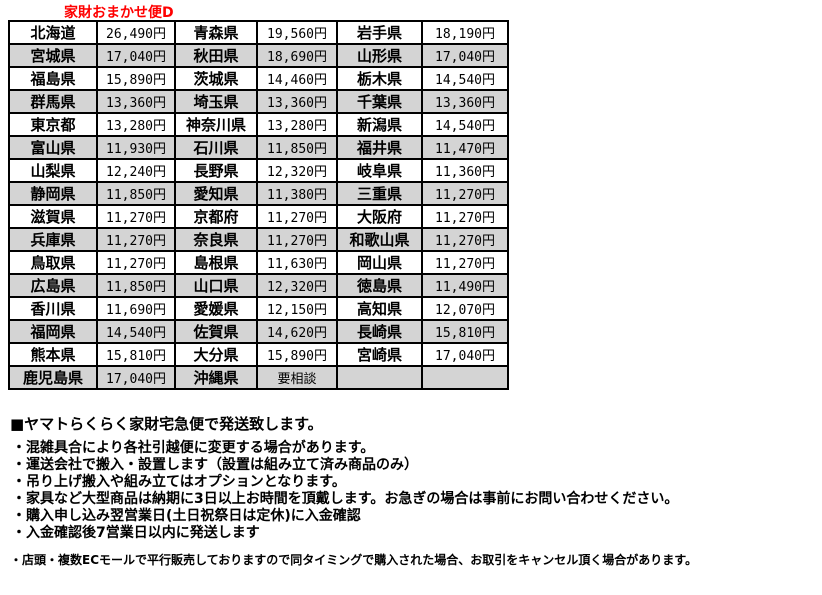 Image resolution: width=822 pixels, height=595 pixels. Describe the element at coordinates (179, 482) in the screenshot. I see `note-item: ・吊り上げ搬入や組み立てはオプションとなります。` at that location.